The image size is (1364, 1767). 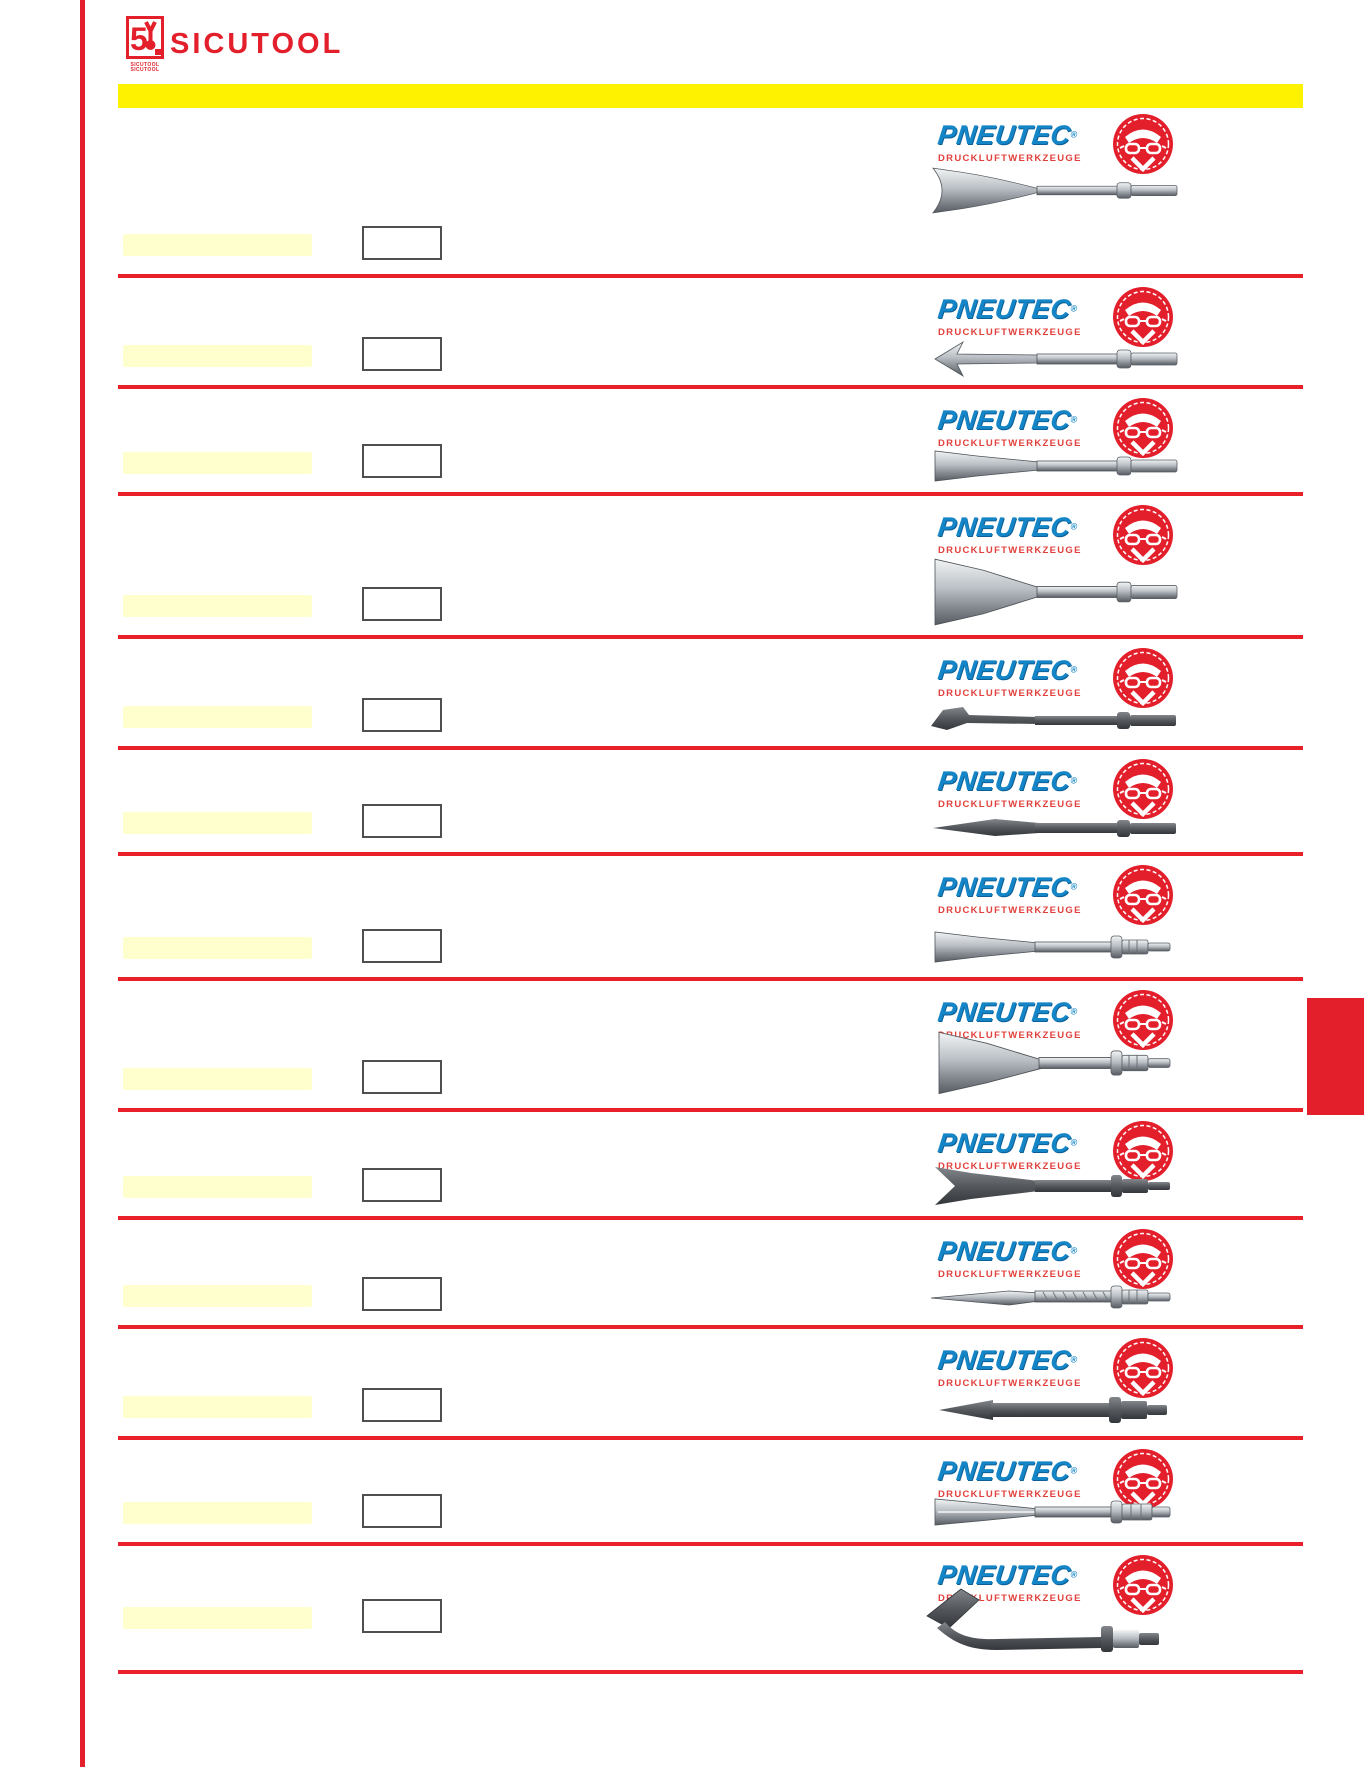 I want to click on logo-caption-line: SICUTOOL, so click(x=145, y=70).